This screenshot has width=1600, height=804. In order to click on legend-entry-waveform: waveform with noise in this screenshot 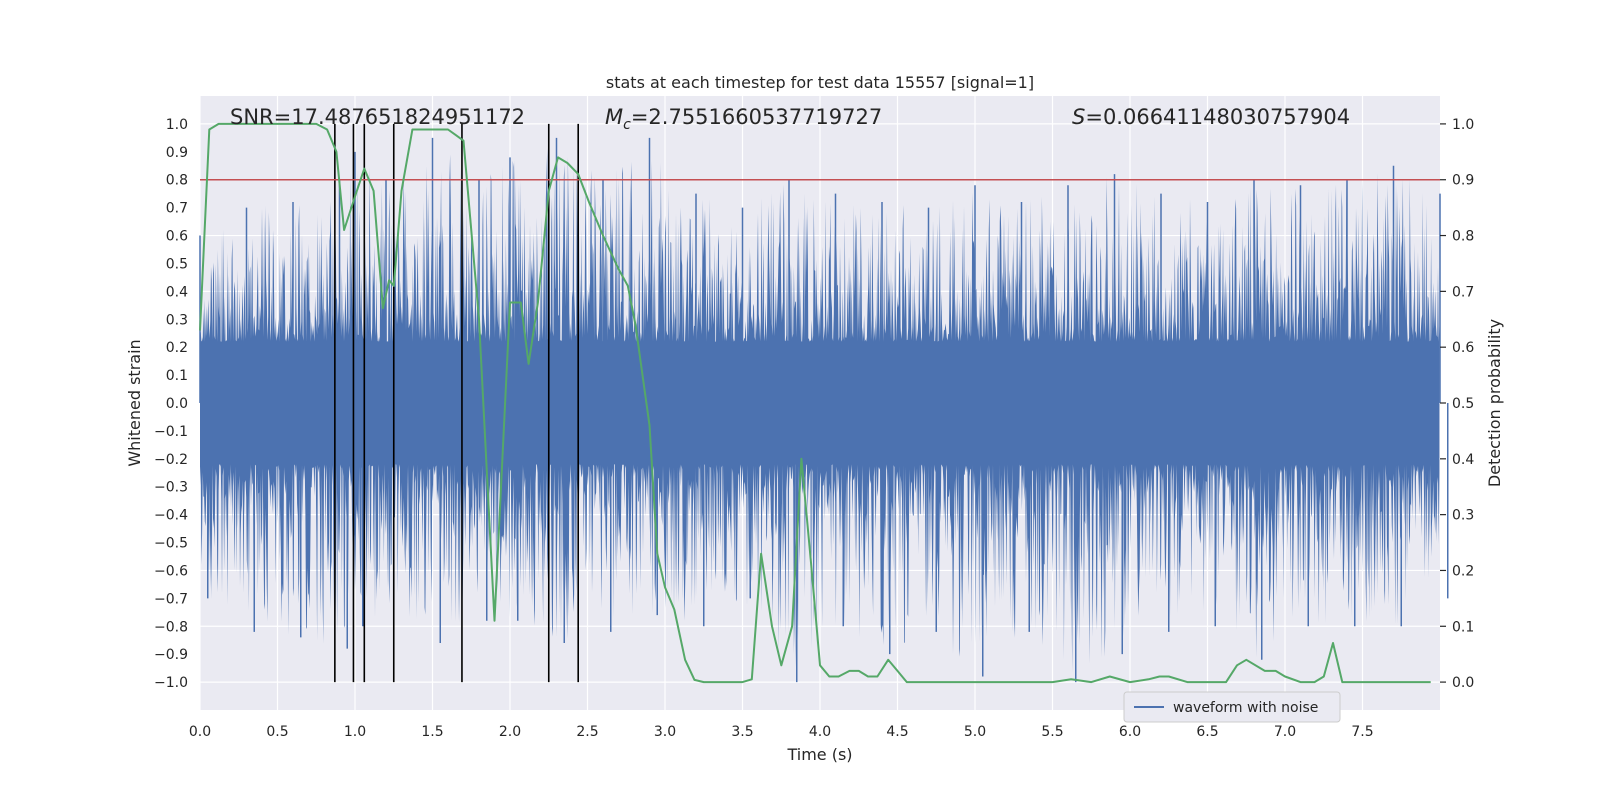, I will do `click(1245, 708)`.